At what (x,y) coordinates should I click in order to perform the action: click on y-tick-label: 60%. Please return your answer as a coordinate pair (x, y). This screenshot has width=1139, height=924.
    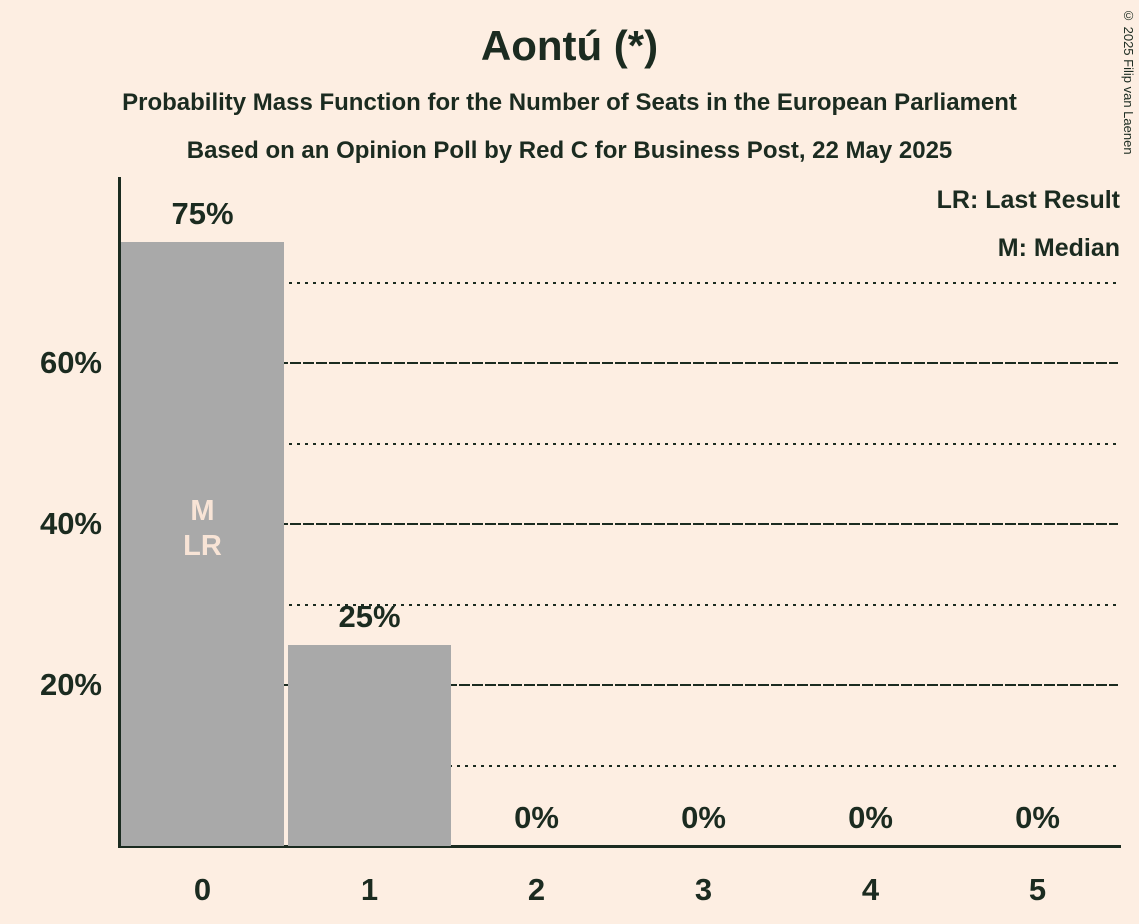
    Looking at the image, I should click on (70, 362).